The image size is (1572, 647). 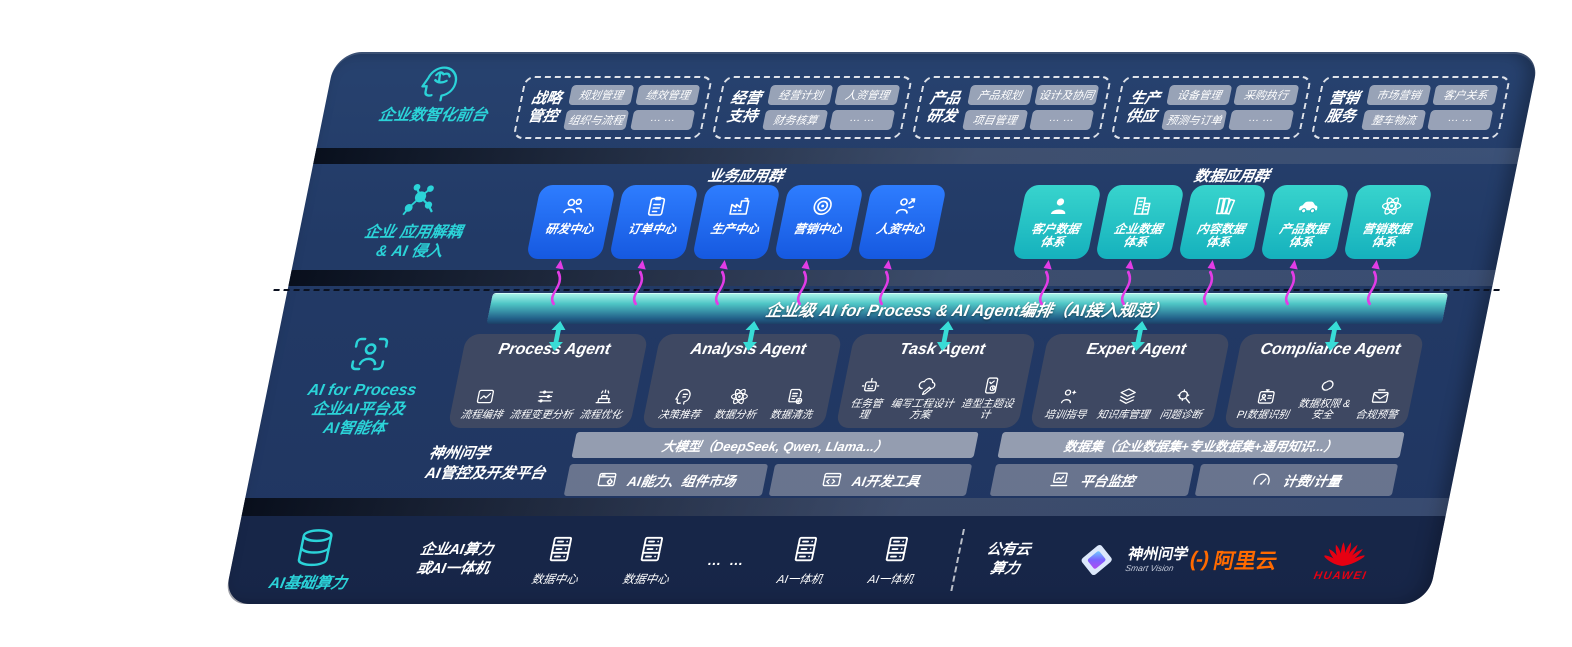 I want to click on business-apps-header: 业务应用群, so click(x=745, y=176).